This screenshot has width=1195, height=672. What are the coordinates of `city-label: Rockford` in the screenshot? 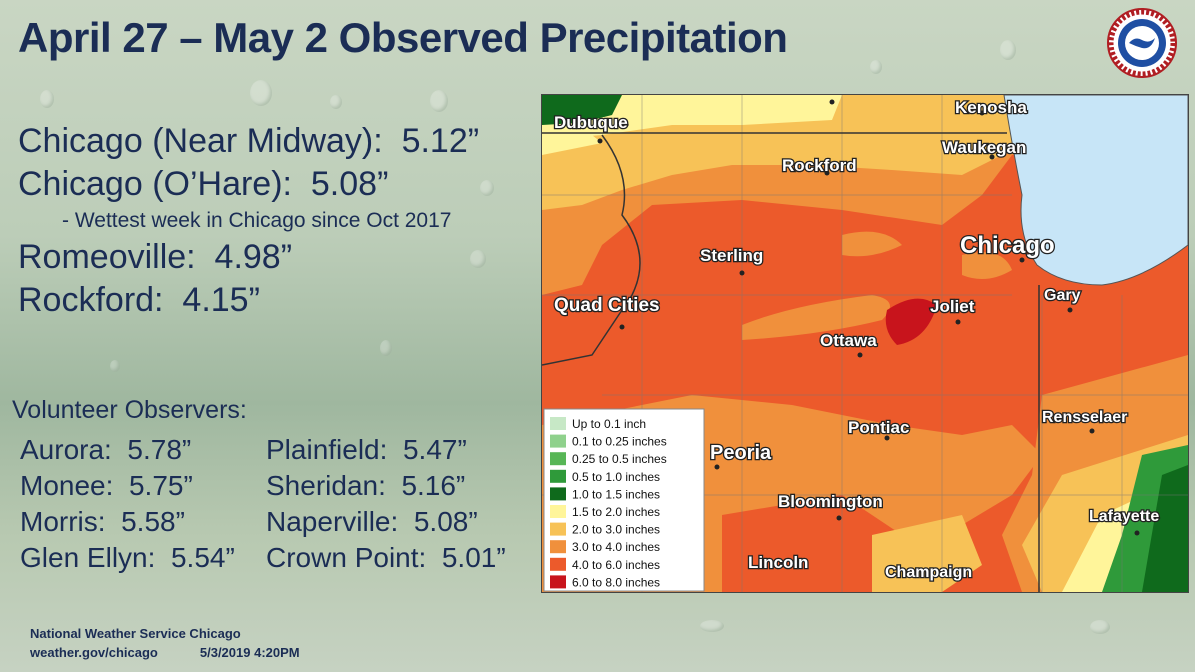 It's located at (819, 165).